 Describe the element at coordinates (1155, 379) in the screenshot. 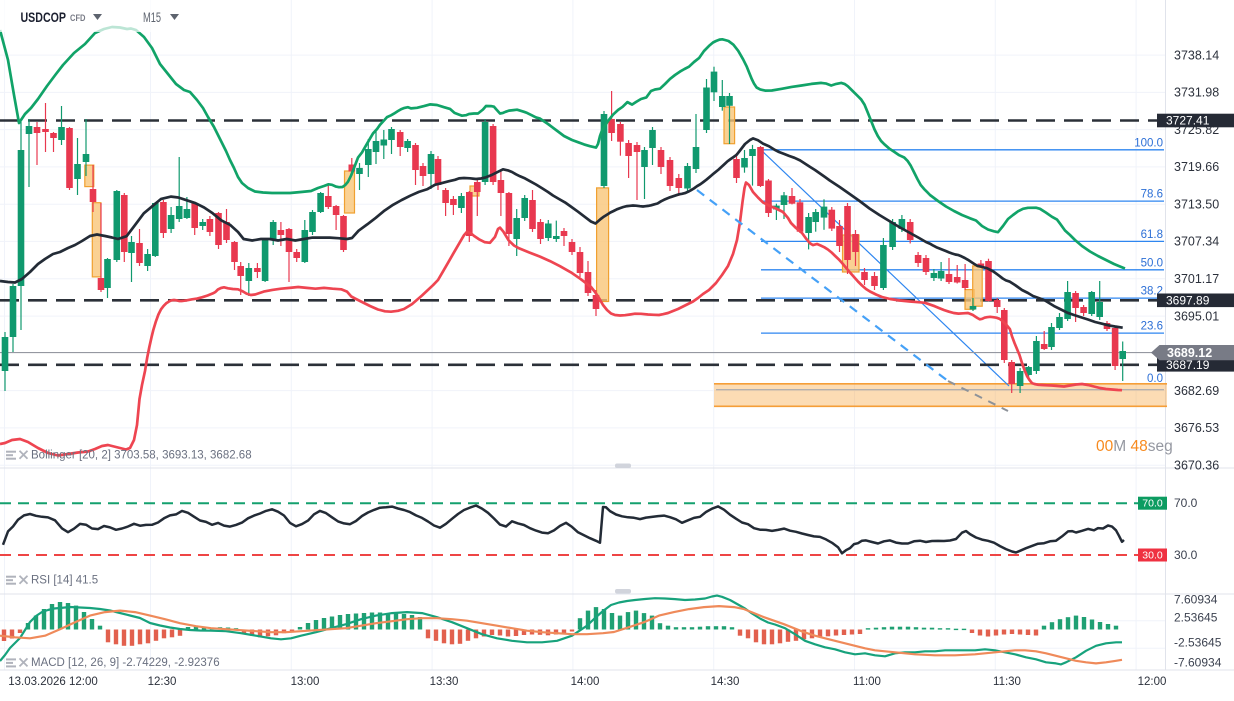

I see `svg-text: 0.0` at that location.